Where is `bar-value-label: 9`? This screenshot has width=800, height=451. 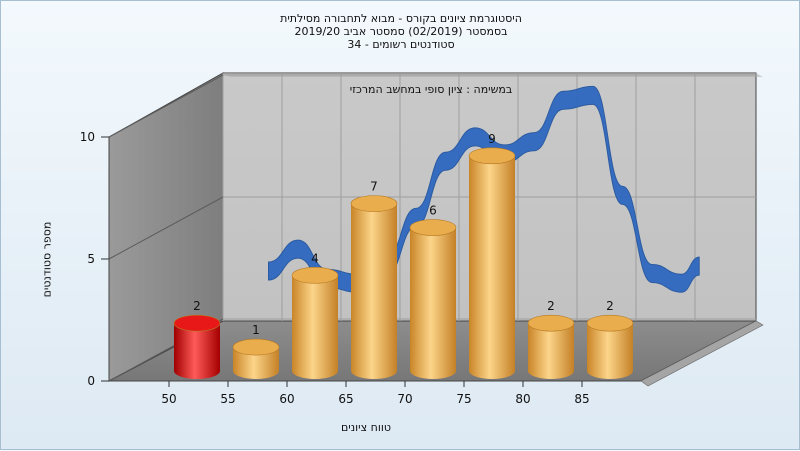
bar-value-label: 9 is located at coordinates (492, 139).